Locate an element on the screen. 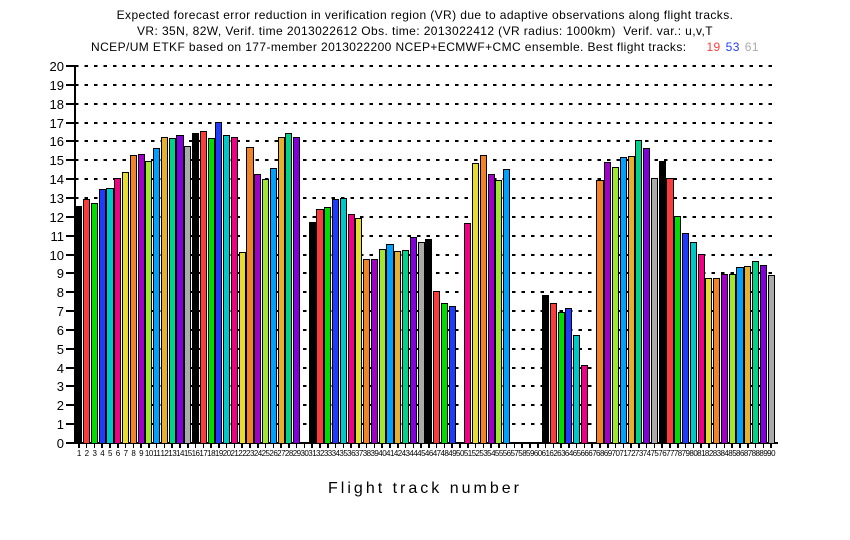  x-tick-label-12: 12 is located at coordinates (164, 453).